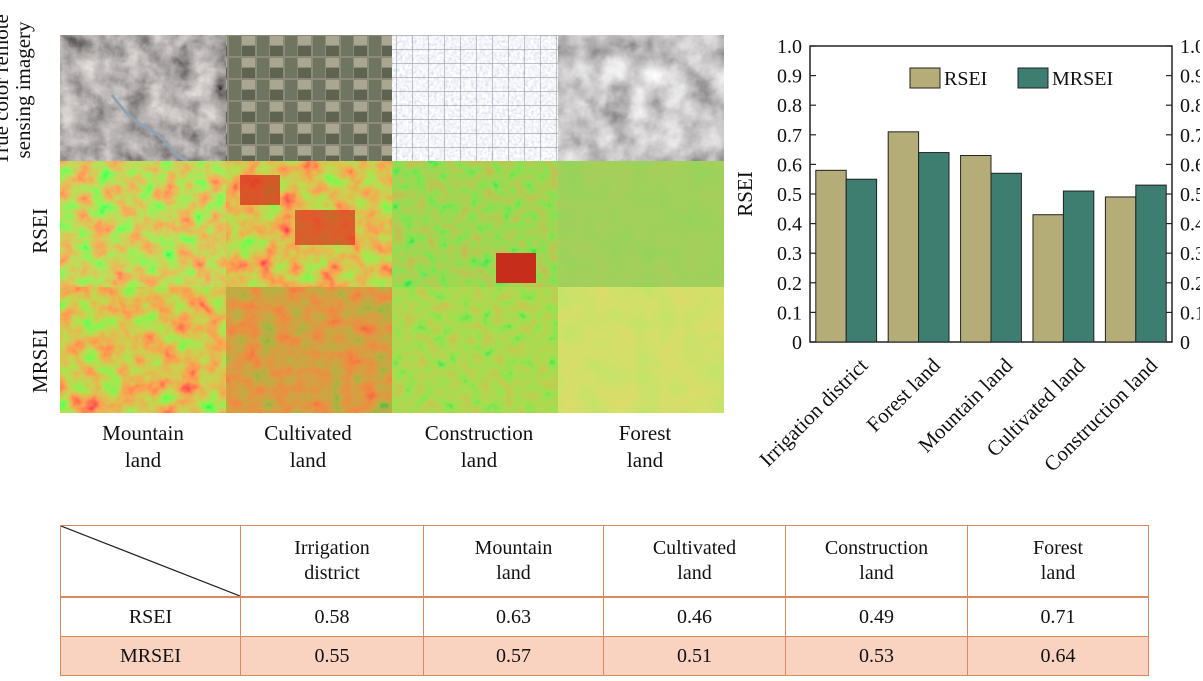 The image size is (1203, 681). Describe the element at coordinates (23, 90) in the screenshot. I see `row-label-line: sensing imagery` at that location.